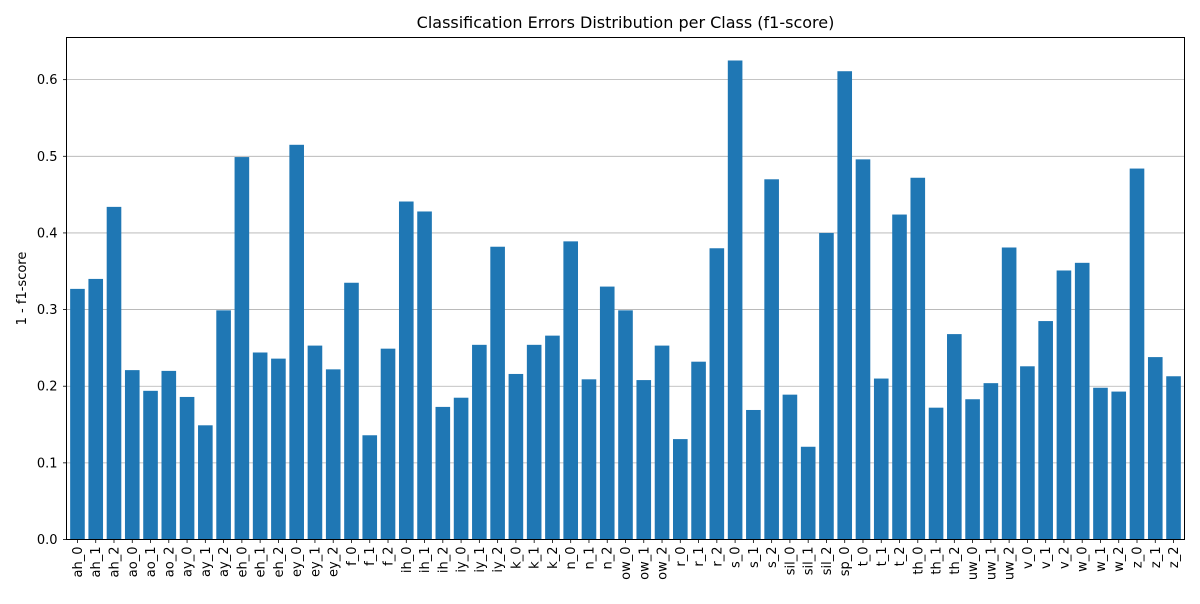 The width and height of the screenshot is (1200, 604). Describe the element at coordinates (699, 557) in the screenshot. I see `x-tick-label: r_1` at that location.